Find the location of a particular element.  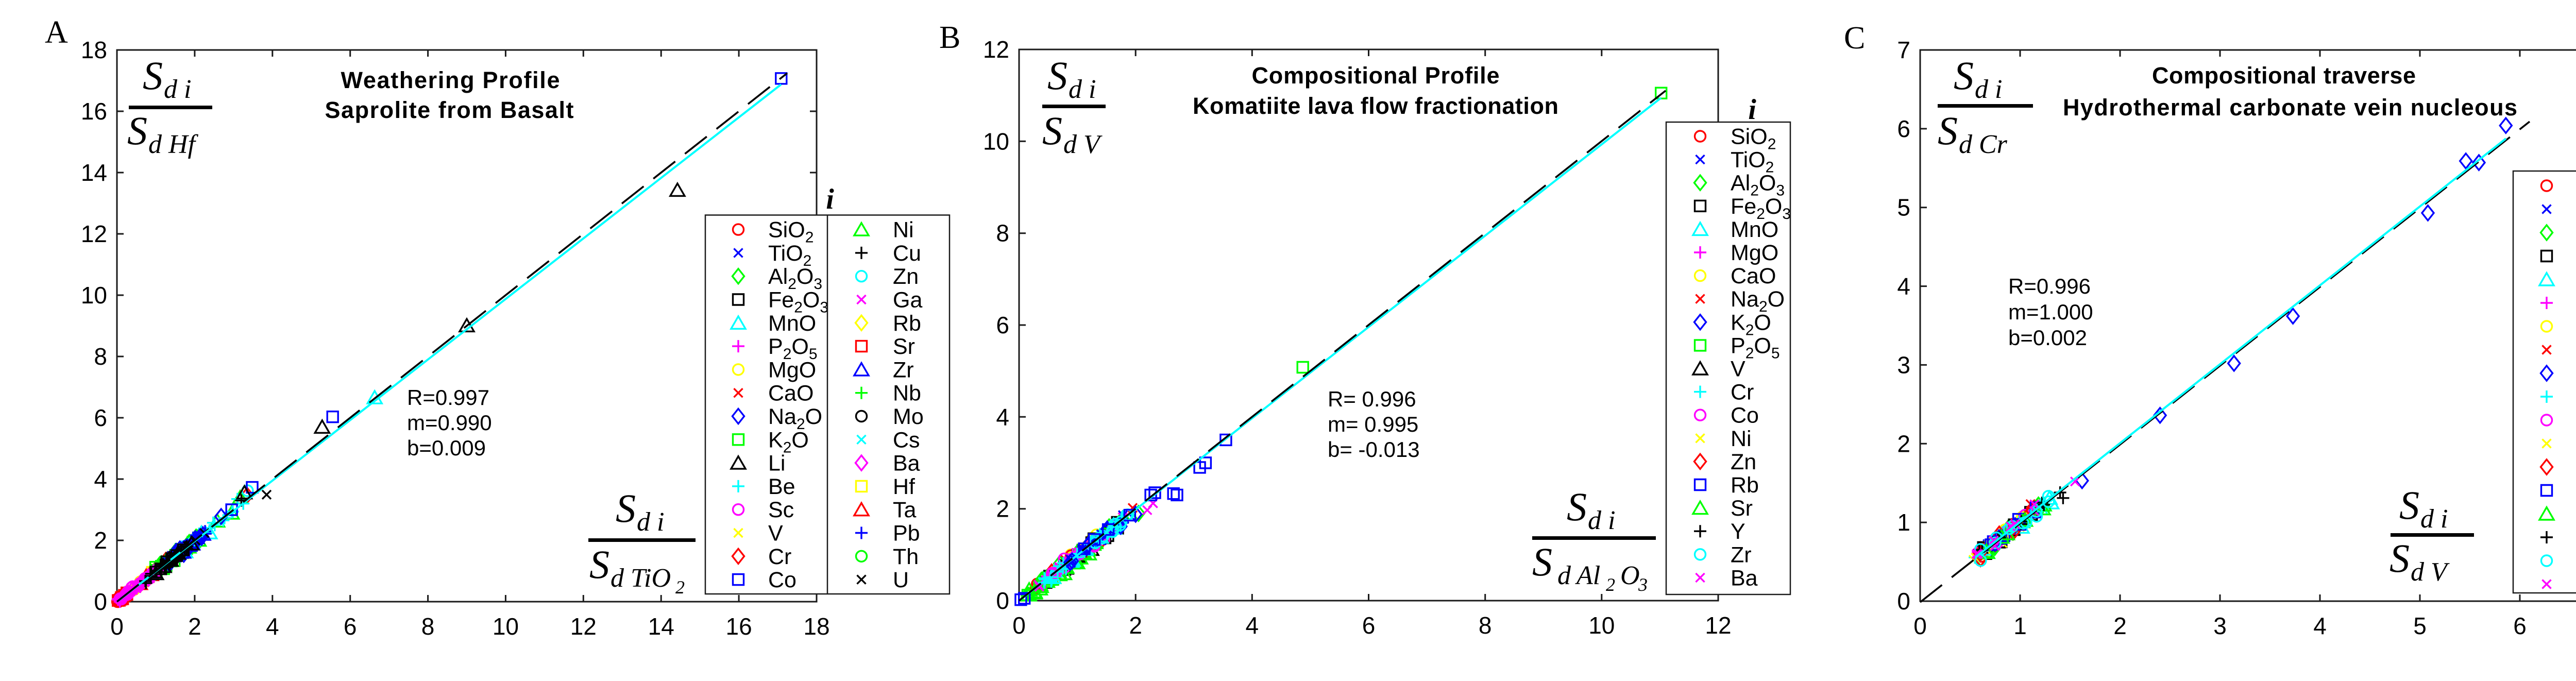

svg-text: Ga is located at coordinates (908, 300).